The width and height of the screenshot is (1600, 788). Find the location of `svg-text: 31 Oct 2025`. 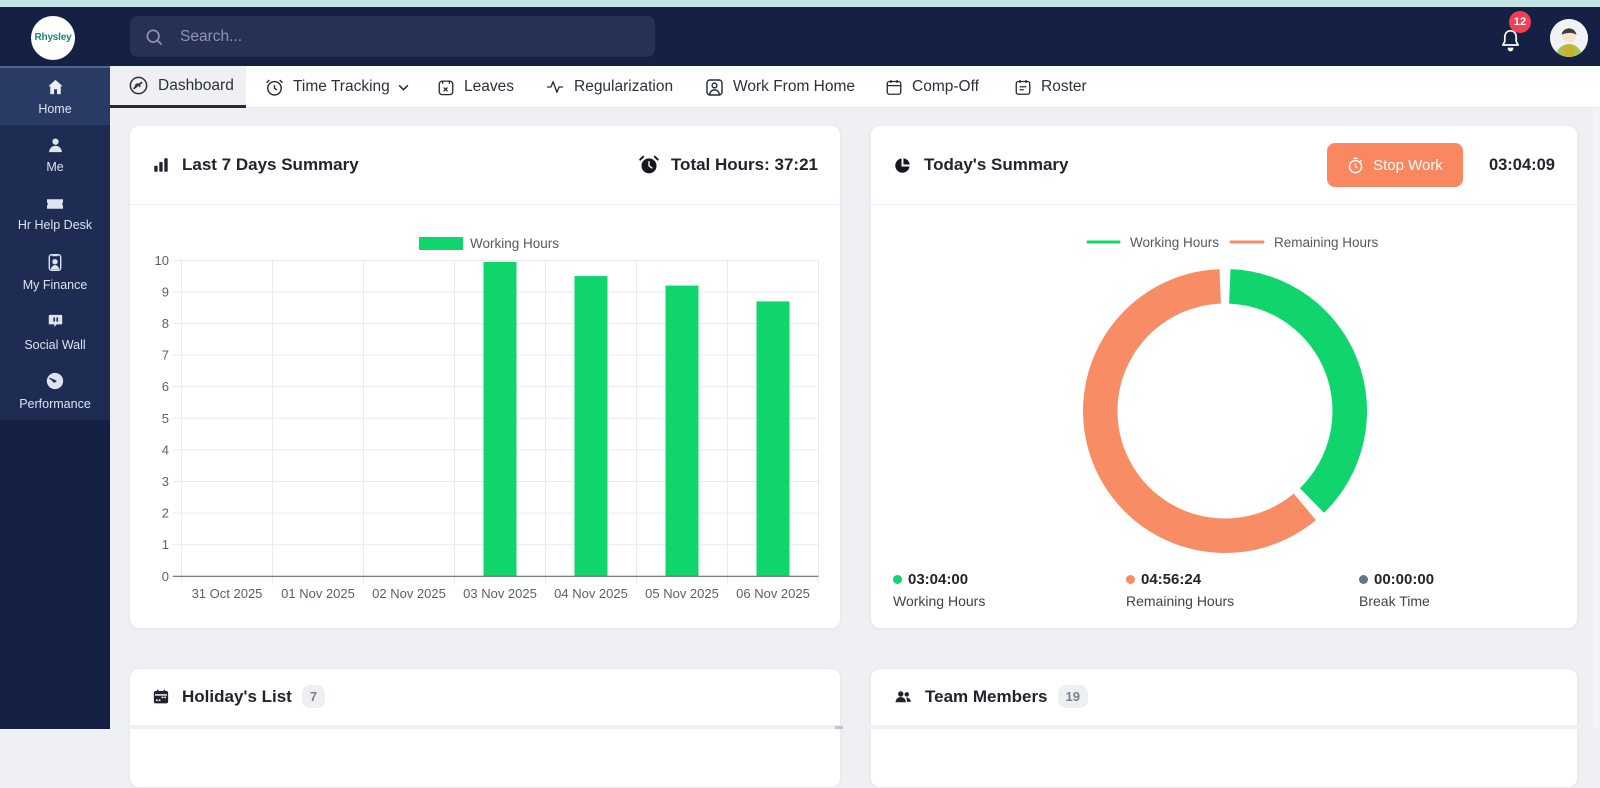

svg-text: 31 Oct 2025 is located at coordinates (227, 593).